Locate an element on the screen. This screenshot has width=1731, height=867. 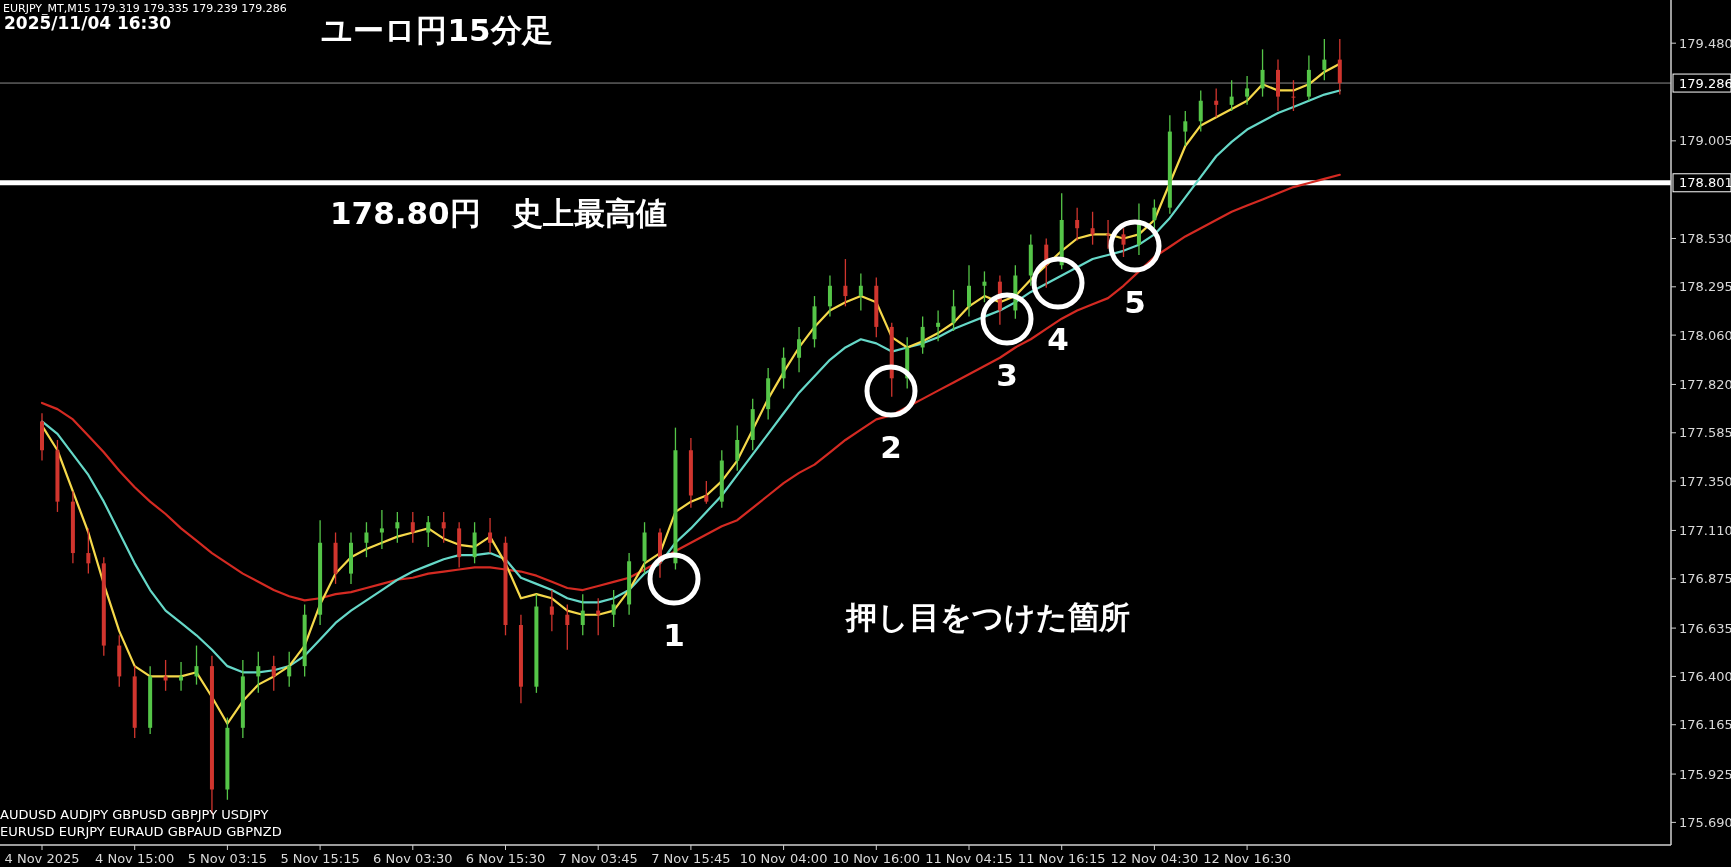
annotation: 4 is located at coordinates (1058, 339).